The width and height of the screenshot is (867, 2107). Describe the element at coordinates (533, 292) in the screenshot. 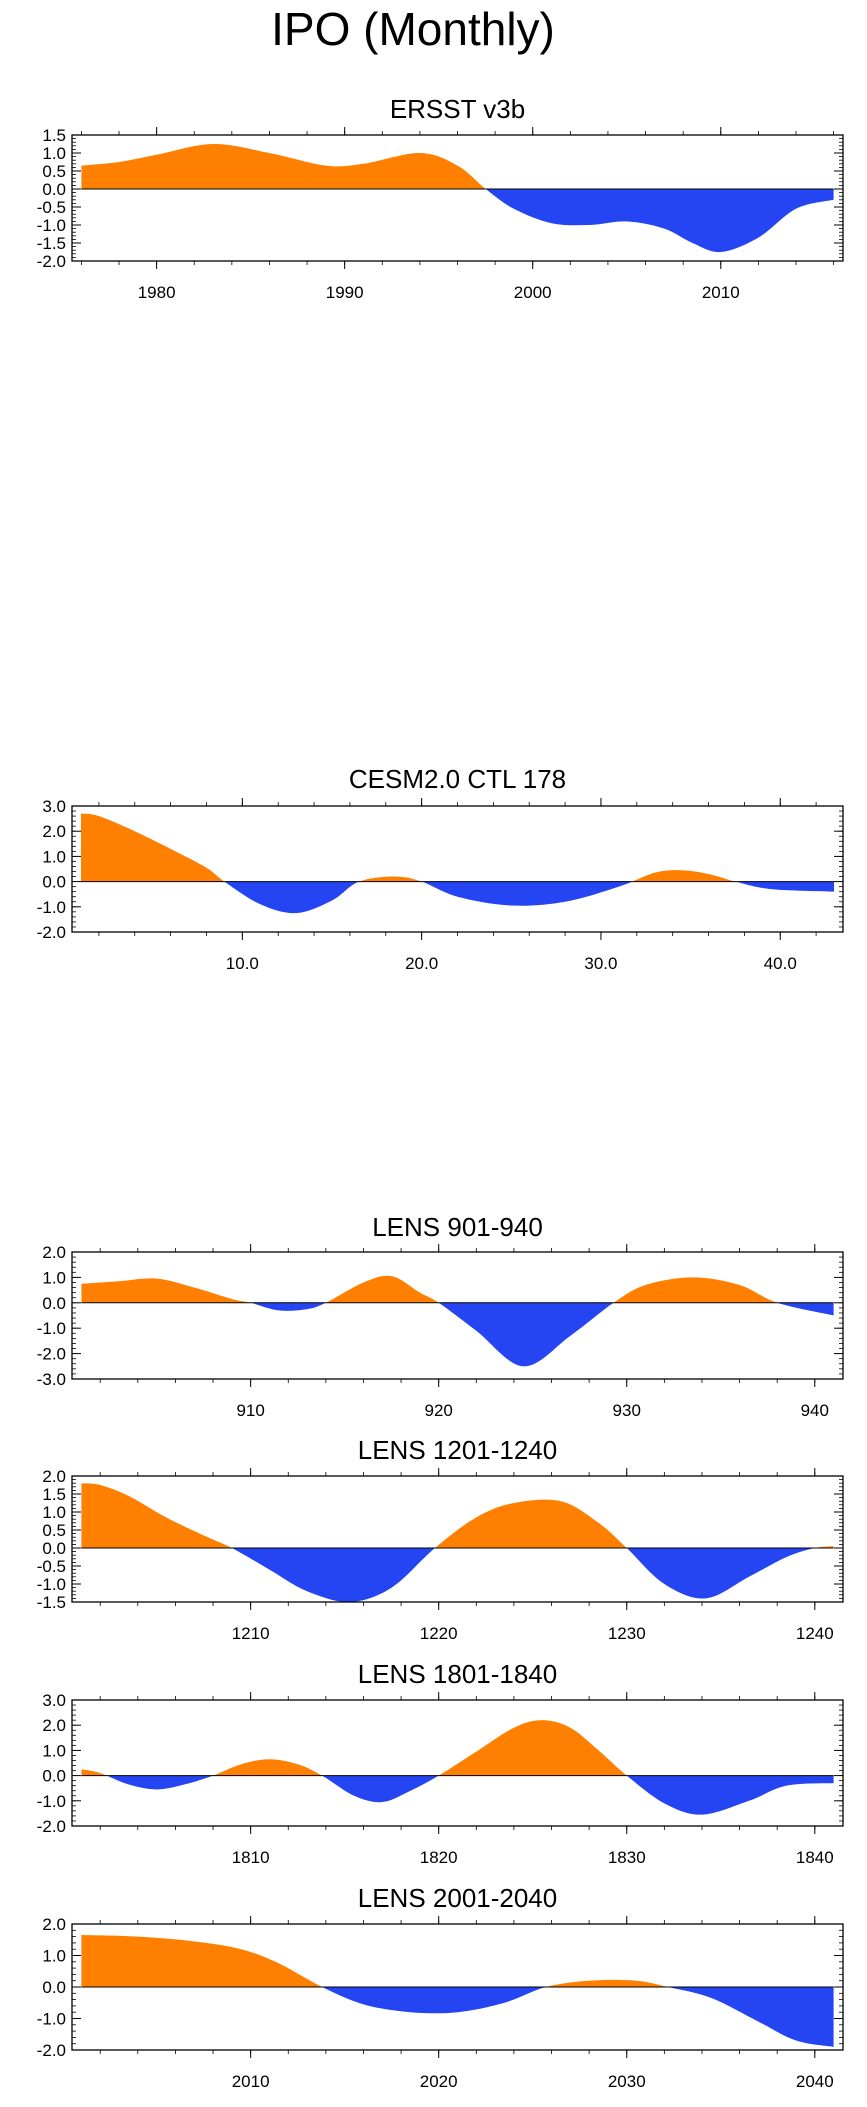

I see `x-tick-label: 2000` at that location.